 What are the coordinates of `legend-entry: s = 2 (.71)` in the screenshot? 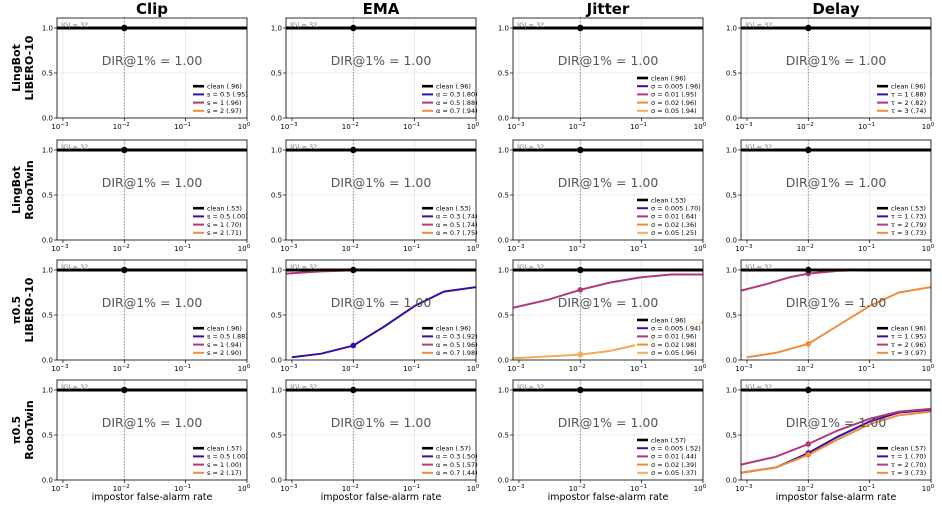 It's located at (224, 233).